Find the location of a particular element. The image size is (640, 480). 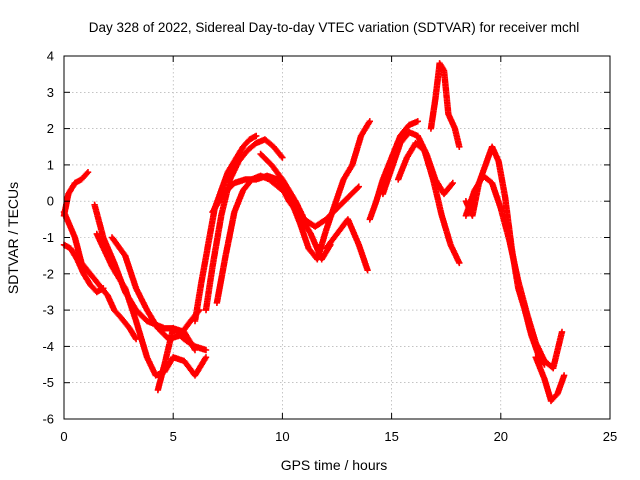

x-axis-label: GPS time / hours is located at coordinates (334, 465).